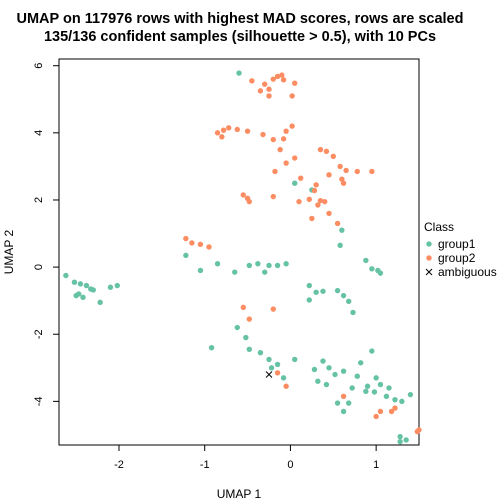  What do you see at coordinates (246, 458) in the screenshot?
I see `x-axis: -2 -1 0 1` at bounding box center [246, 458].